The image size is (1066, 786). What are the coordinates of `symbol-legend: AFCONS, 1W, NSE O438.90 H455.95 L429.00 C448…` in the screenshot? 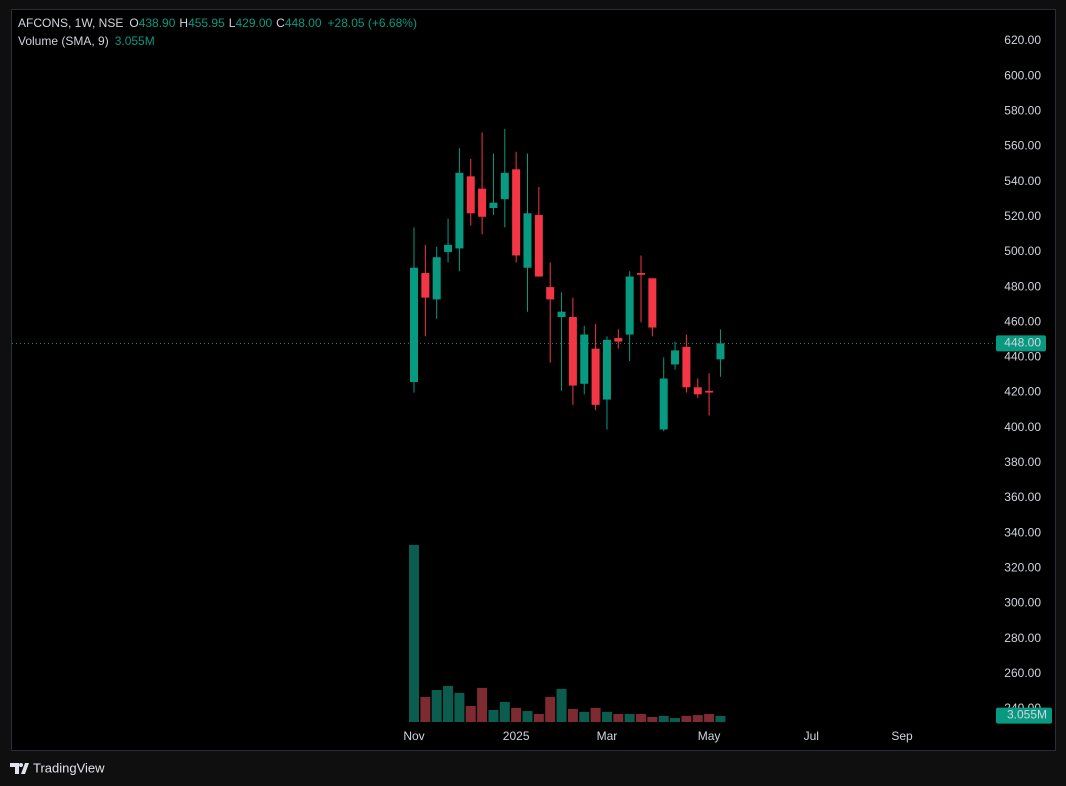 It's located at (217, 23).